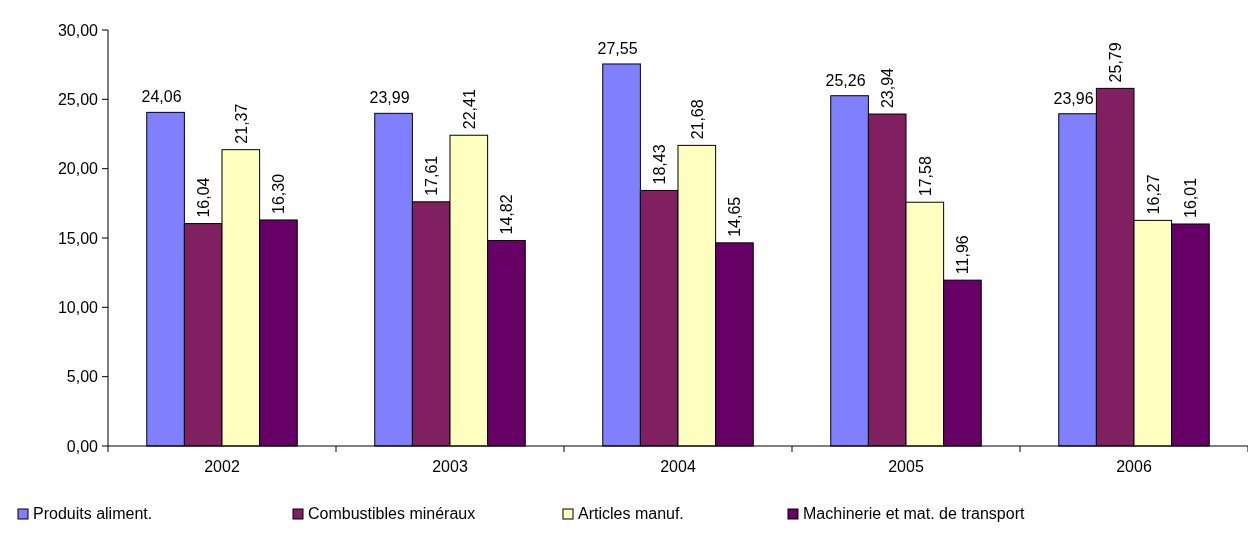 The width and height of the screenshot is (1257, 533). What do you see at coordinates (1191, 197) in the screenshot?
I see `data-label: 16,01` at bounding box center [1191, 197].